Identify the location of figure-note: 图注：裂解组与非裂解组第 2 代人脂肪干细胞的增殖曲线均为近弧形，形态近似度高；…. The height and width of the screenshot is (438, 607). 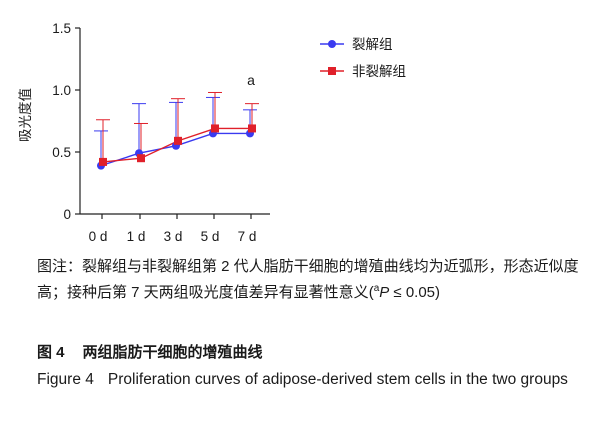
(311, 280).